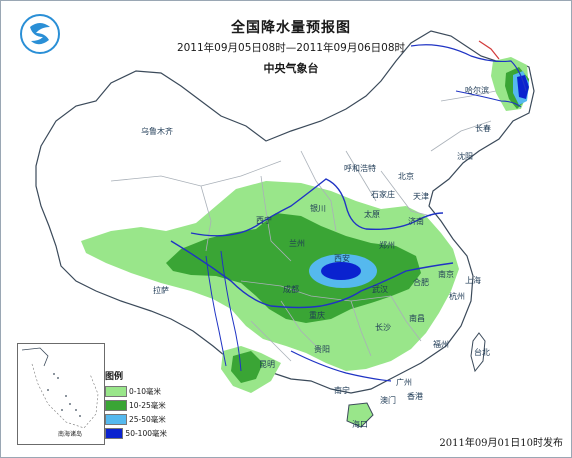  Describe the element at coordinates (291, 289) in the screenshot. I see `city-label: 成都` at that location.